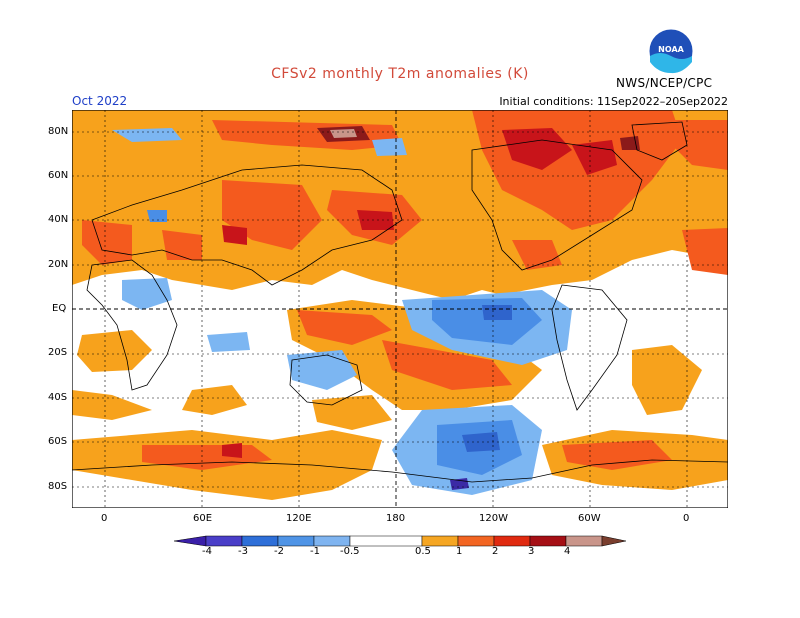  Describe the element at coordinates (664, 83) in the screenshot. I see `agency-label: NWS/NCEP/CPC` at that location.